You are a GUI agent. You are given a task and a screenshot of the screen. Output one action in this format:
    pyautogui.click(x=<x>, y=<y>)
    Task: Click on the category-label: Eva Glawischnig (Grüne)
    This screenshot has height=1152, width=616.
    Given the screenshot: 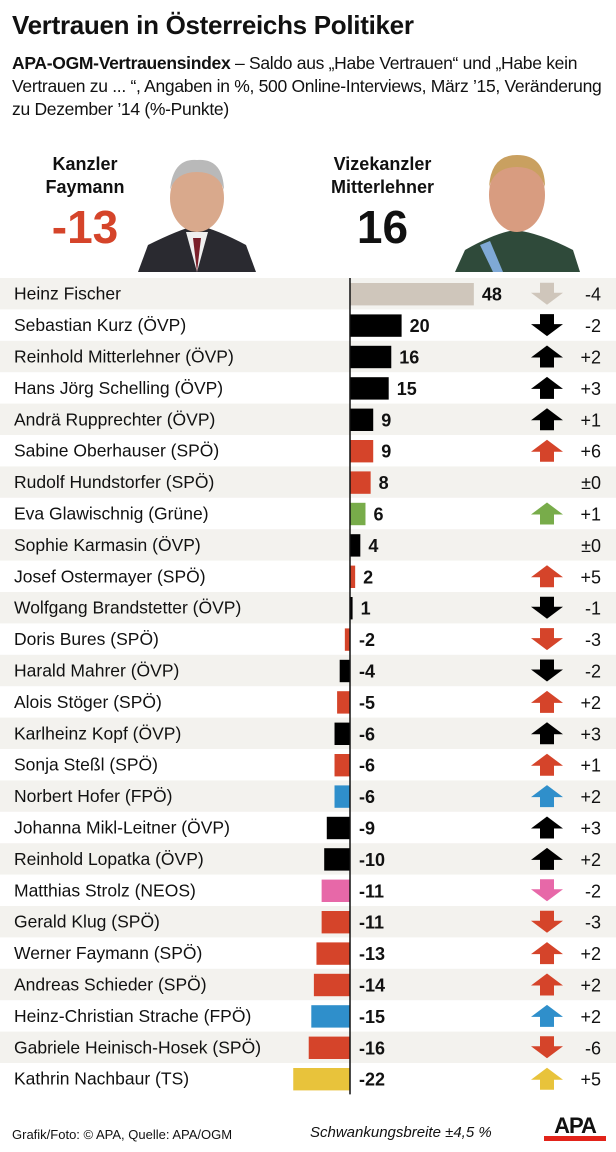 What is the action you would take?
    pyautogui.click(x=111, y=514)
    